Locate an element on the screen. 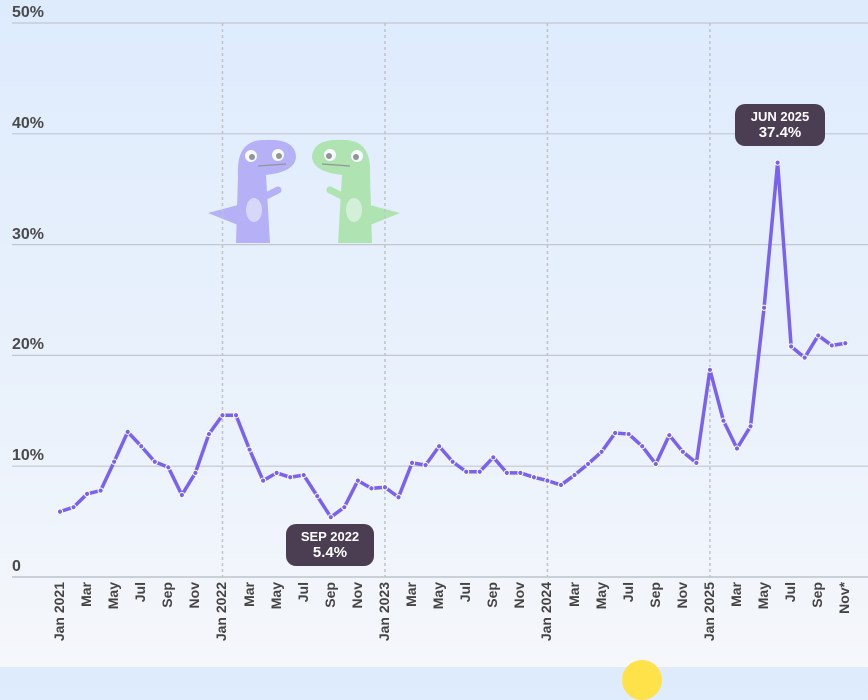  y-tick-label: 20% is located at coordinates (28, 345).